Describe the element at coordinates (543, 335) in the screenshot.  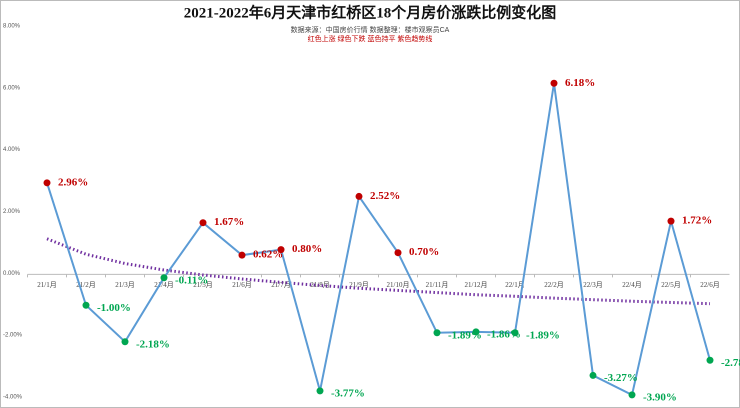
I see `value-label: -1.89%` at that location.